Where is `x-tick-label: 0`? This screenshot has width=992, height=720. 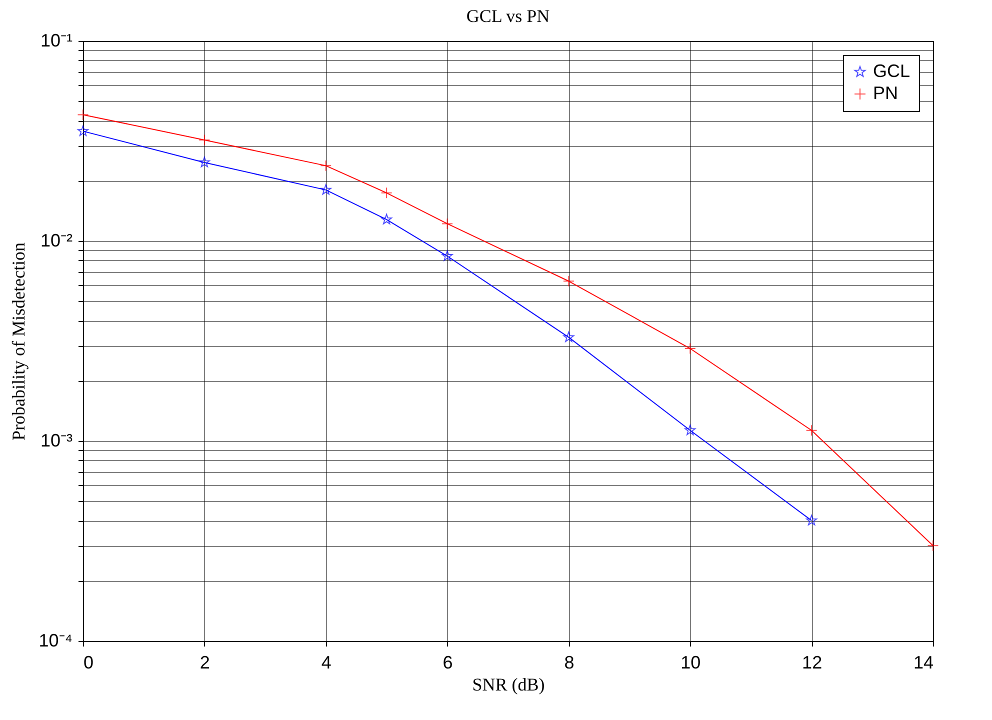
x-tick-label: 0 is located at coordinates (89, 662).